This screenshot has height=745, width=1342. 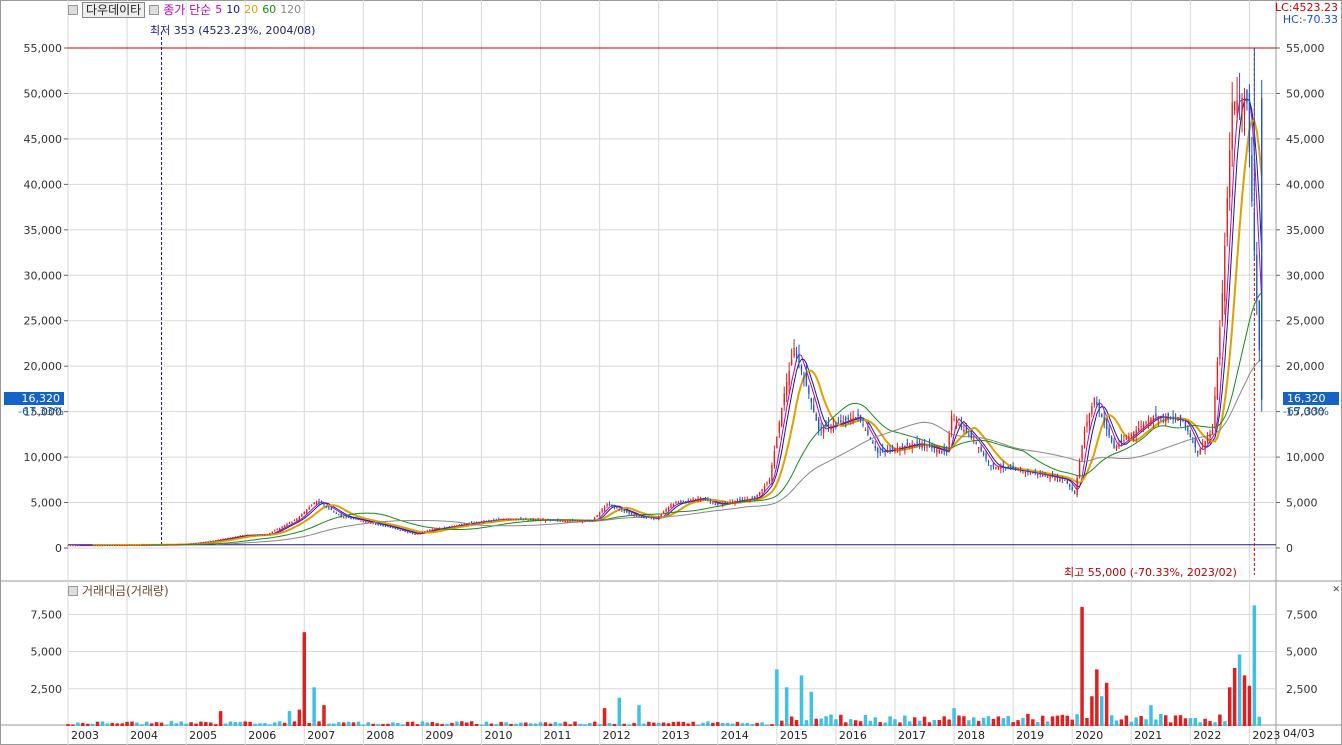 What do you see at coordinates (114, 10) in the screenshot?
I see `source-button: 다우데이타` at bounding box center [114, 10].